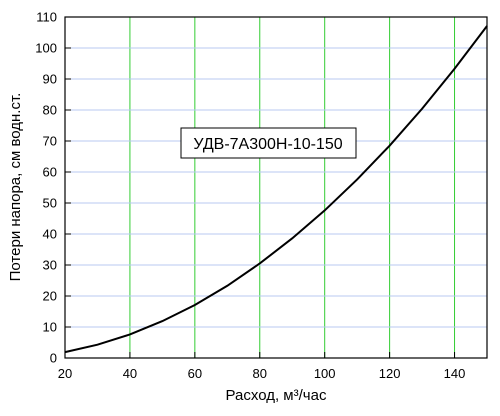 Image resolution: width=500 pixels, height=416 pixels. I want to click on y-axis-label: Потери напора, см водн.ст., so click(15, 187).